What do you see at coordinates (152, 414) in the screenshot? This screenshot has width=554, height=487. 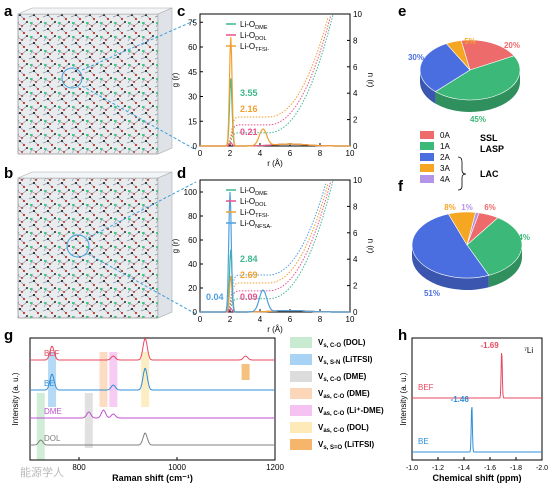 I see `raman-curve-DME` at bounding box center [152, 414].